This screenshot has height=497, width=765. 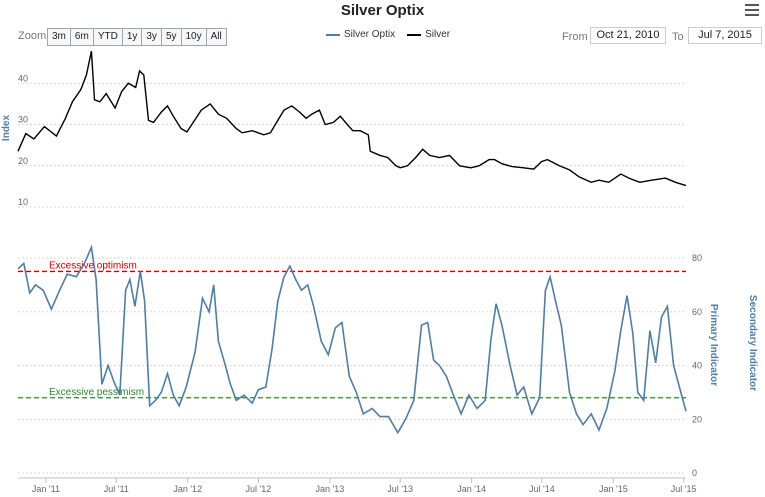 What do you see at coordinates (438, 34) in the screenshot?
I see `legend-label-silver: Silver` at bounding box center [438, 34].